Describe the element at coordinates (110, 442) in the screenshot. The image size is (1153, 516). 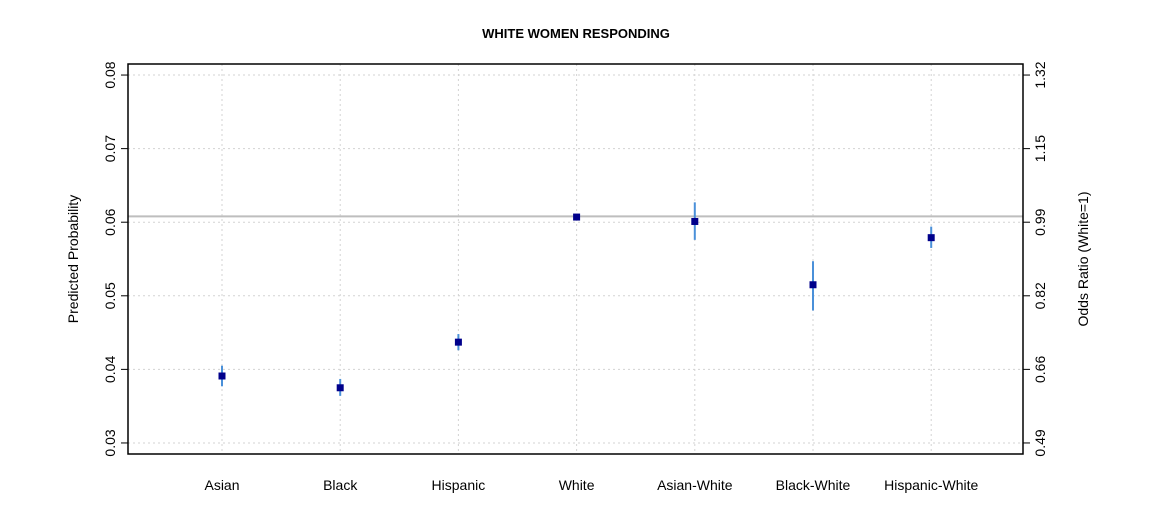
I see `y-tick-label: 0.03` at that location.